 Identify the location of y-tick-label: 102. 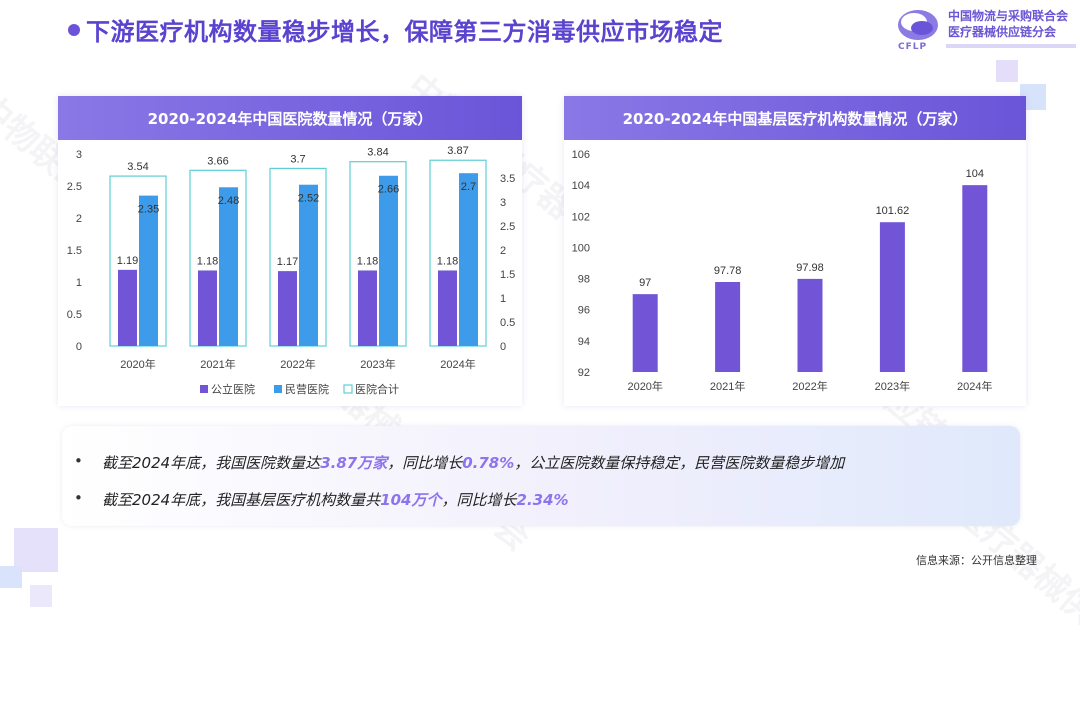
(581, 217).